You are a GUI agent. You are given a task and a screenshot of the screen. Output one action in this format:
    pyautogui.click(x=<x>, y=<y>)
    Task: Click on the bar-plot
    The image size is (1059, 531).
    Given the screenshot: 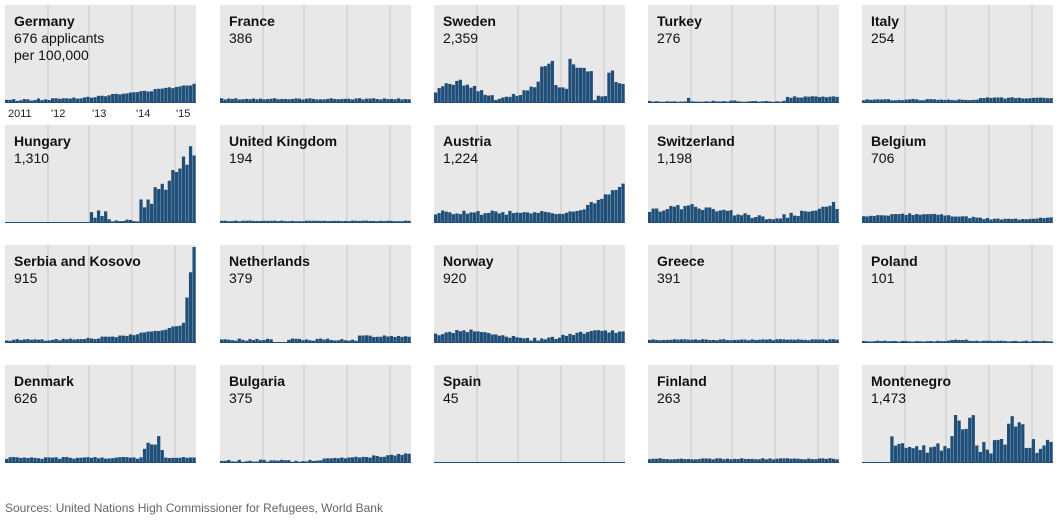 What is the action you would take?
    pyautogui.click(x=743, y=54)
    